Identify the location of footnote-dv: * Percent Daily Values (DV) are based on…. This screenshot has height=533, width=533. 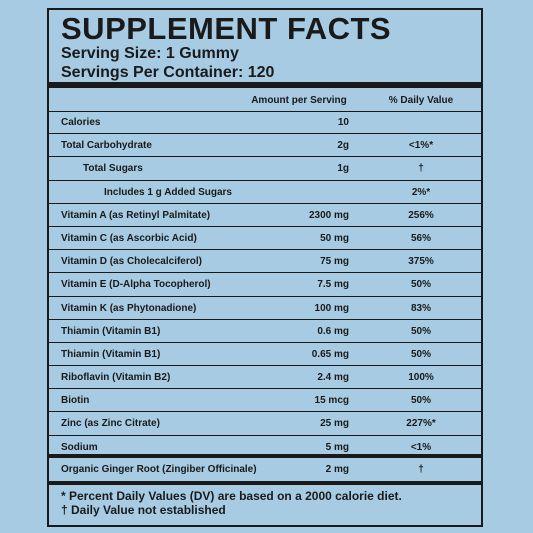
(231, 496).